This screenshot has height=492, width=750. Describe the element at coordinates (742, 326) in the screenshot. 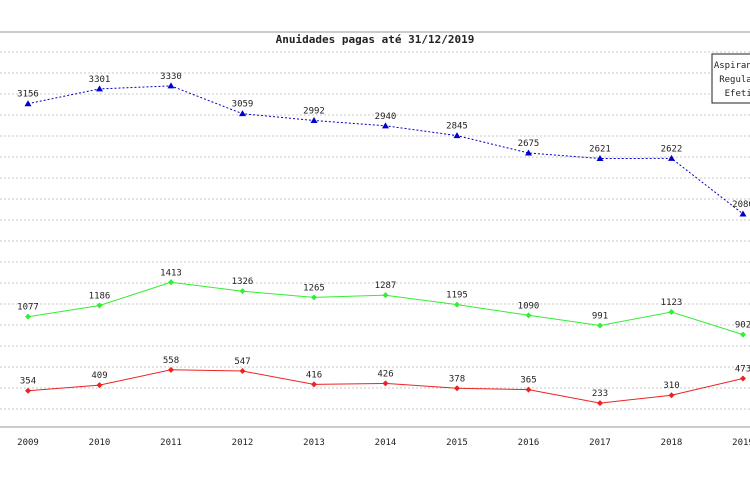

I see `data-label: 902` at that location.